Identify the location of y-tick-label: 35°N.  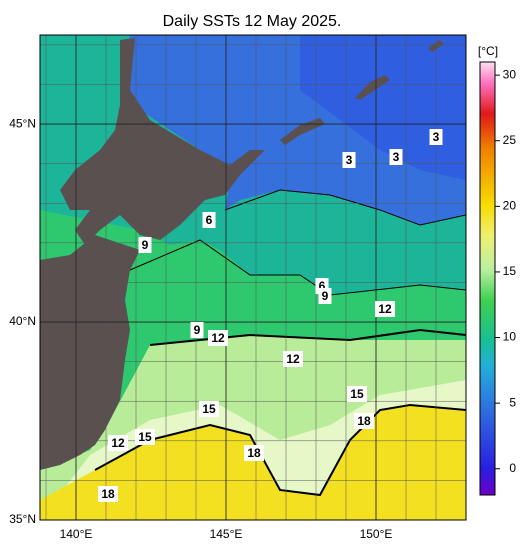
(22, 519).